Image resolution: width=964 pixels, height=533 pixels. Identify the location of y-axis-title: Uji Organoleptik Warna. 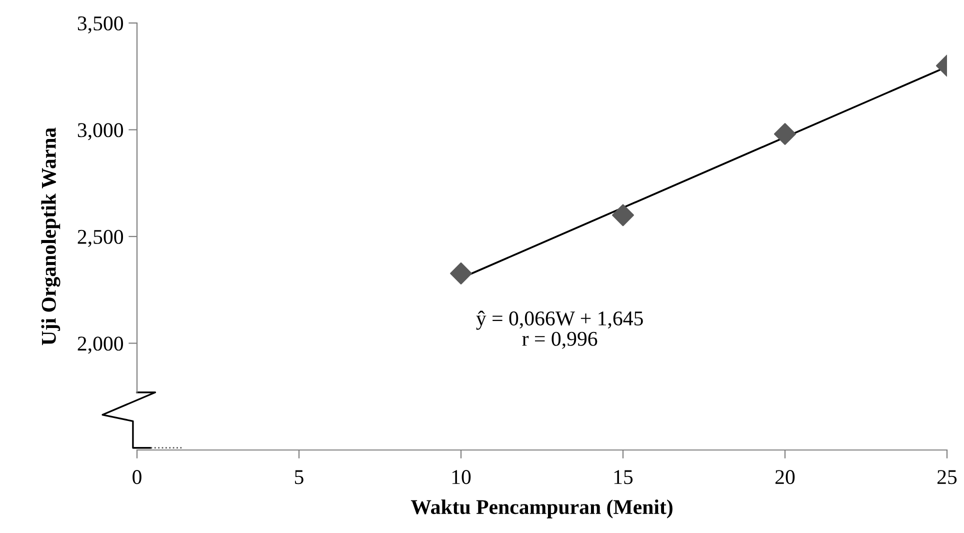
(50, 237).